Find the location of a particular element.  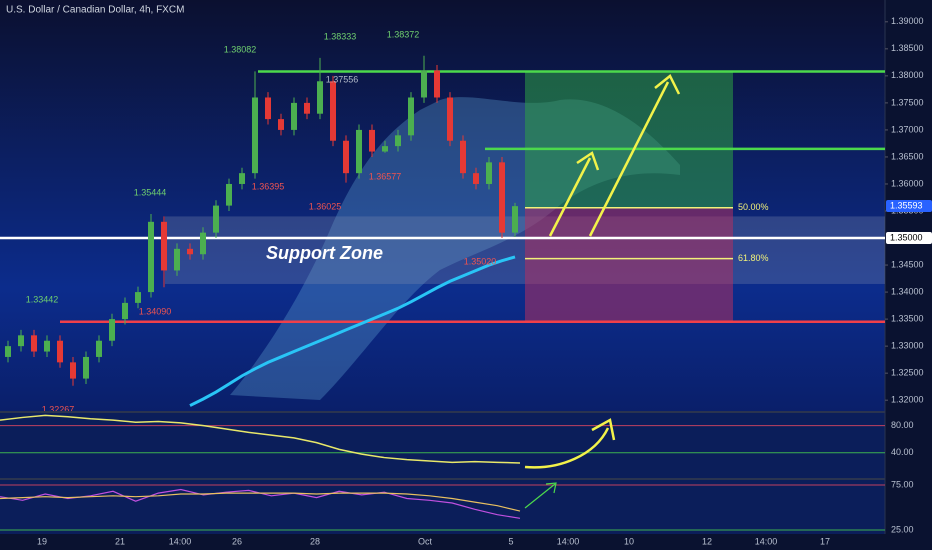

y-tick-label: 1.38500 is located at coordinates (907, 48).